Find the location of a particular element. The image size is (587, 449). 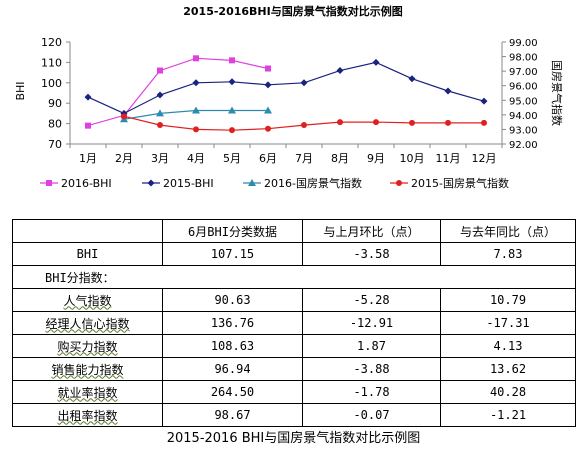

table-row: 经理人信心指数 136.76 -12.91 -17.31 is located at coordinates (294, 323).